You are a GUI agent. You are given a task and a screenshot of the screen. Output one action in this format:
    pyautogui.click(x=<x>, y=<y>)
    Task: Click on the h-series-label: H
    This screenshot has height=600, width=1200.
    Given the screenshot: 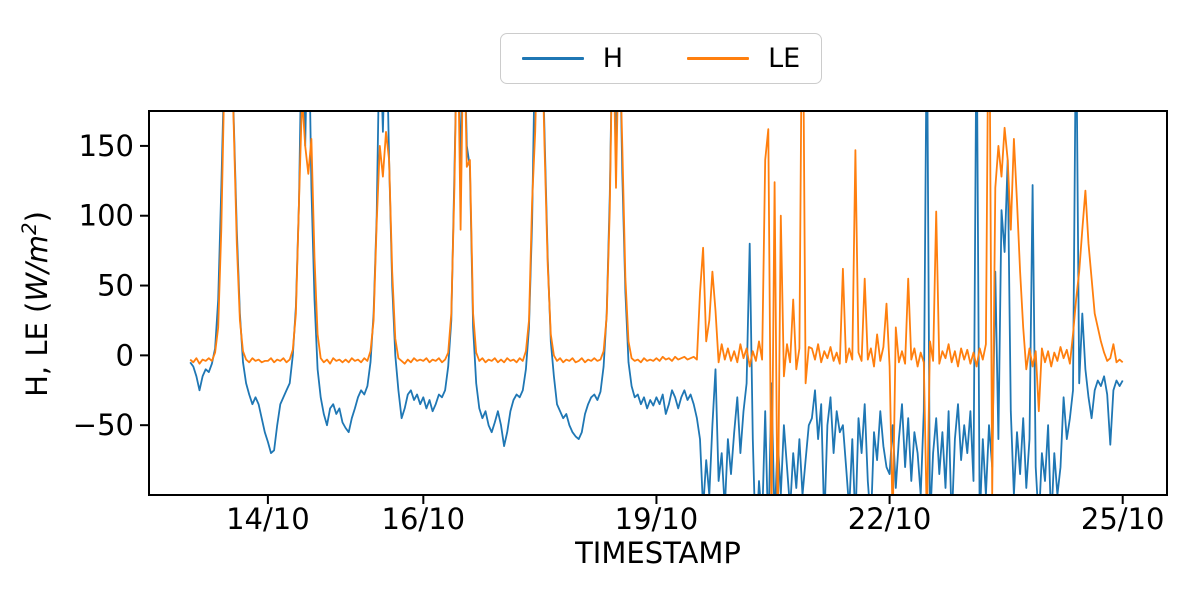 What is the action you would take?
    pyautogui.click(x=613, y=58)
    